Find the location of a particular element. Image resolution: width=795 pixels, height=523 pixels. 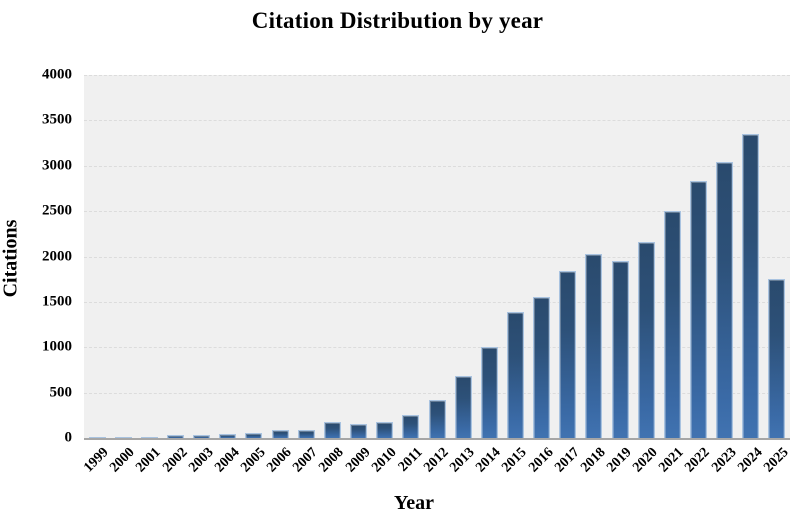

bar-2012 is located at coordinates (437, 419).